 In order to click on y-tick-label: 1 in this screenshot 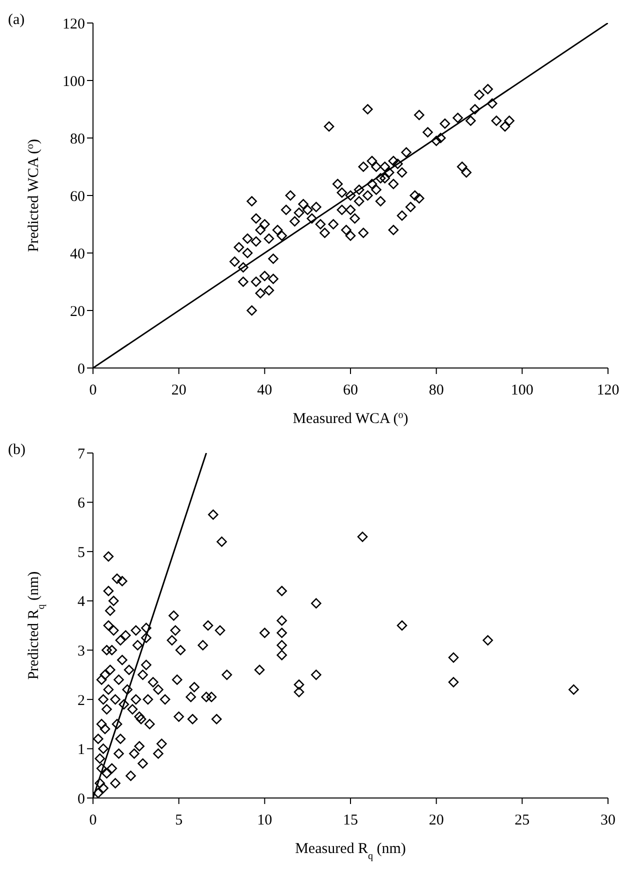, I will do `click(81, 750)`.